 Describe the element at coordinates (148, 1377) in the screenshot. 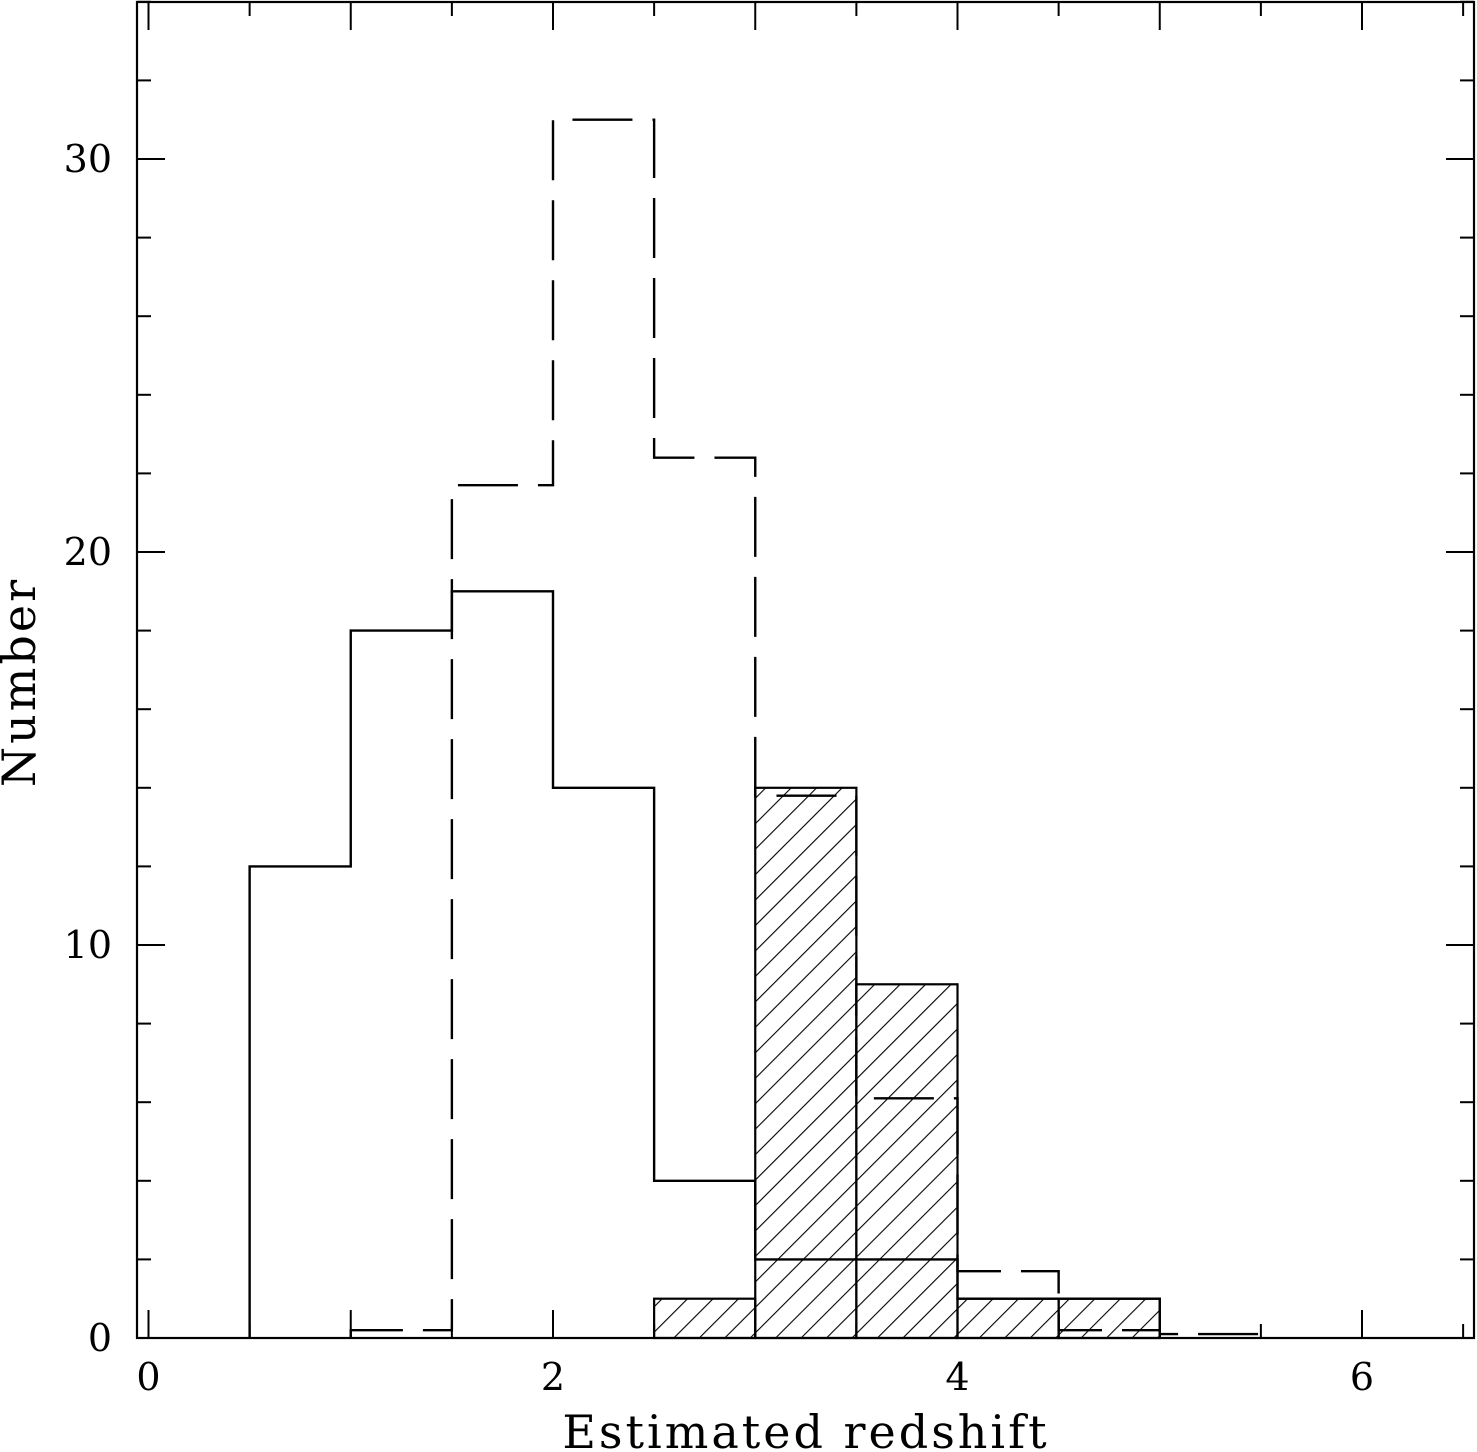

I see `x-tick-label: 0` at that location.